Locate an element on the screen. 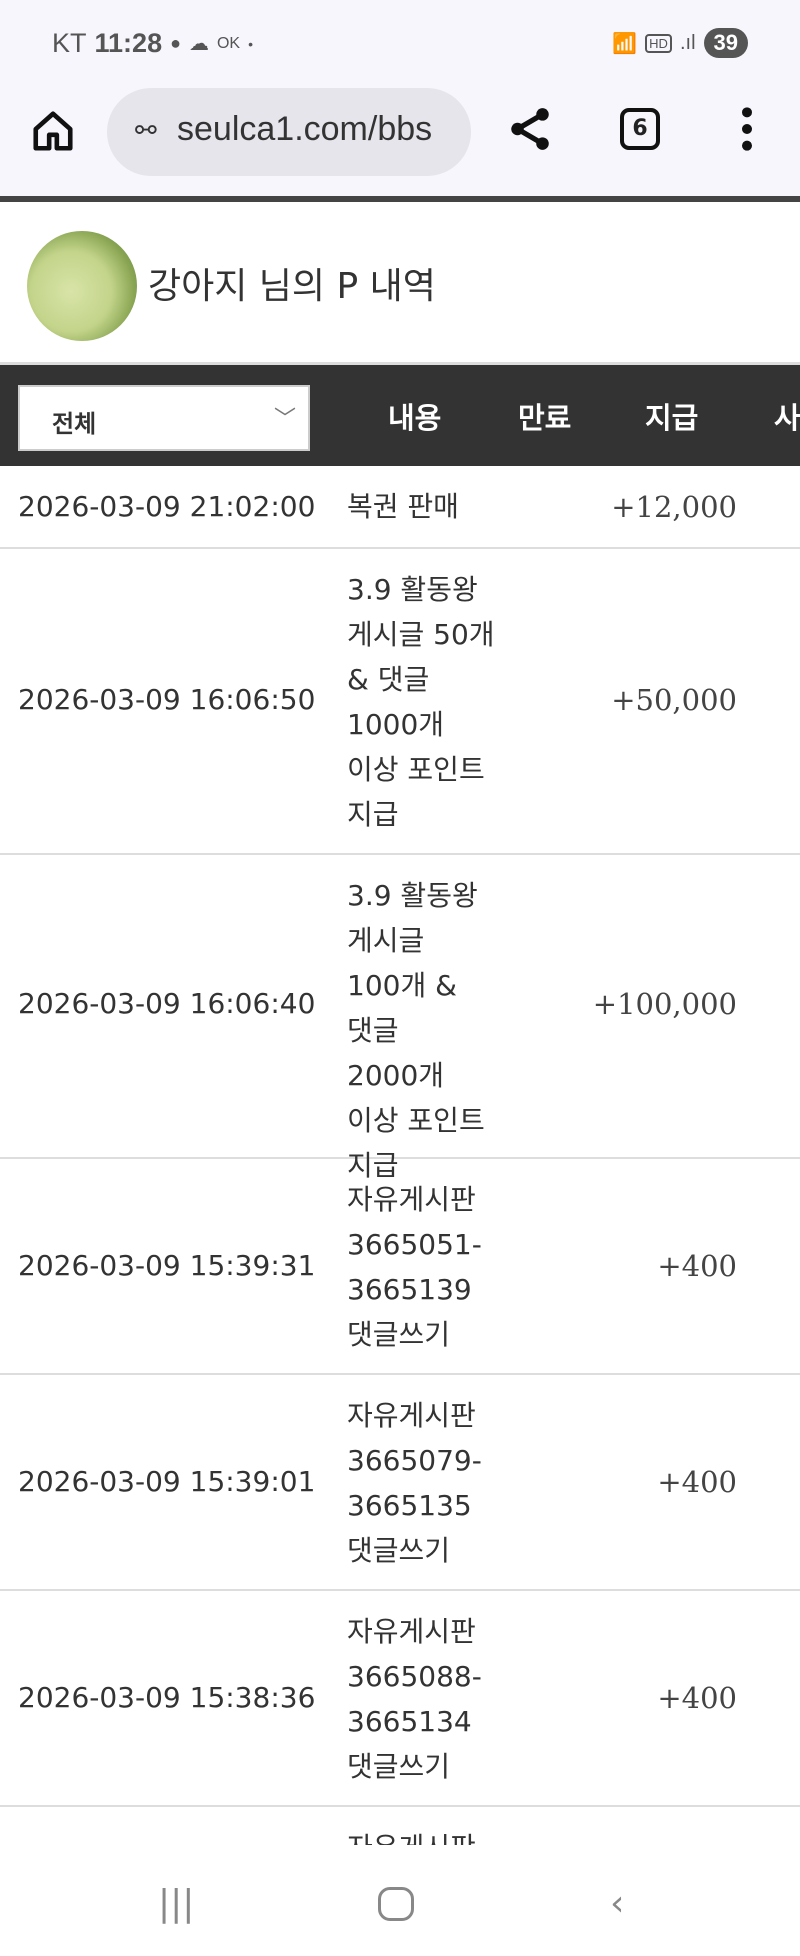 The height and width of the screenshot is (1956, 800). row-date: 2026-03-09 16:06:50 is located at coordinates (167, 699).